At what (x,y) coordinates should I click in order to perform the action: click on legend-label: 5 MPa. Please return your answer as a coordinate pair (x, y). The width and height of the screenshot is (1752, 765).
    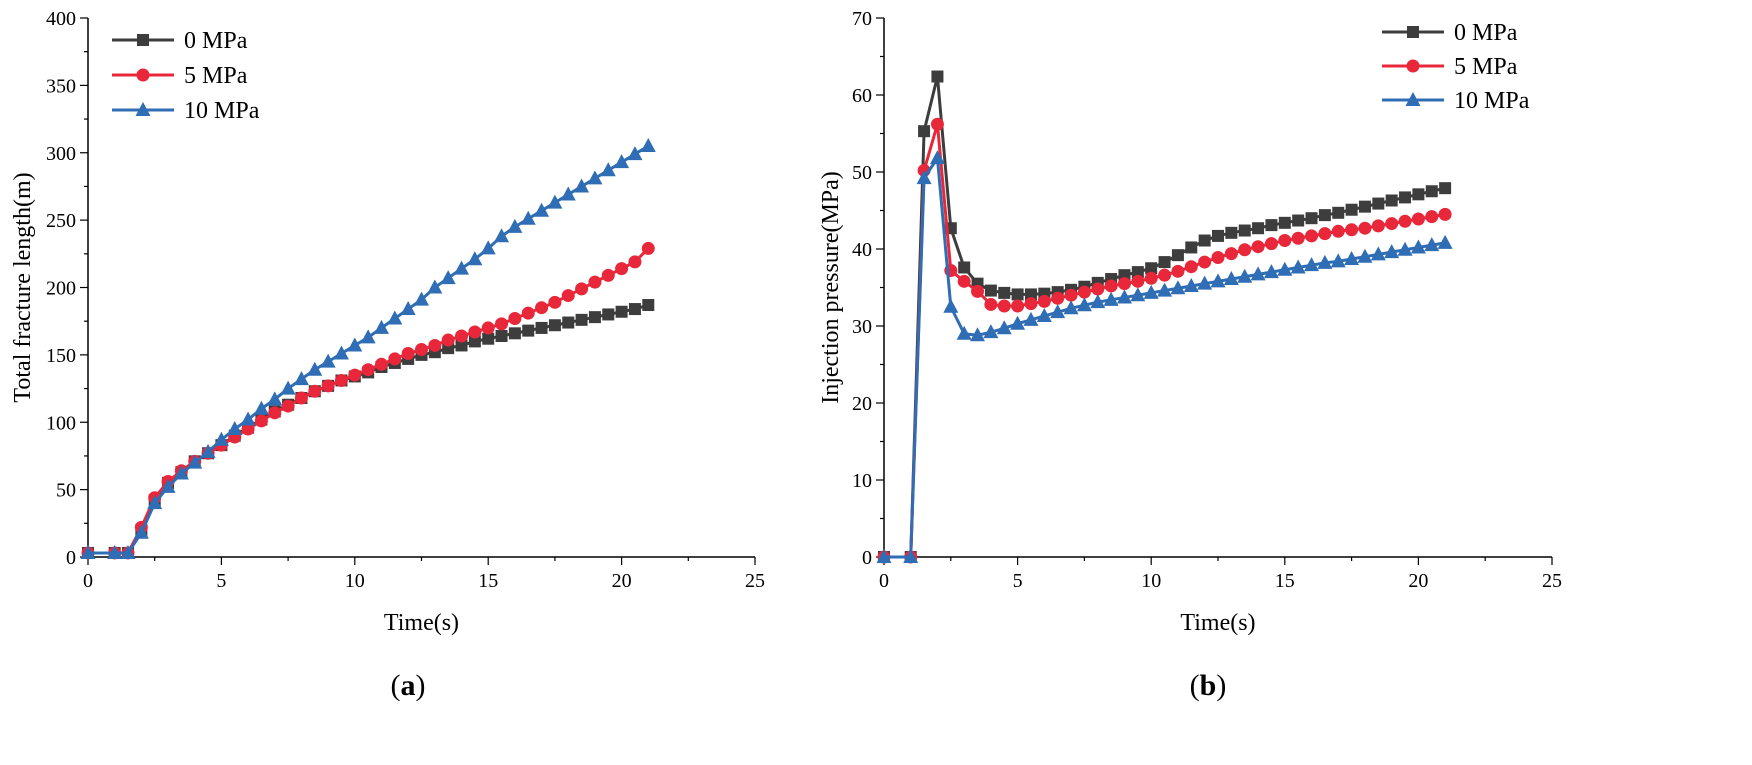
    Looking at the image, I should click on (216, 76).